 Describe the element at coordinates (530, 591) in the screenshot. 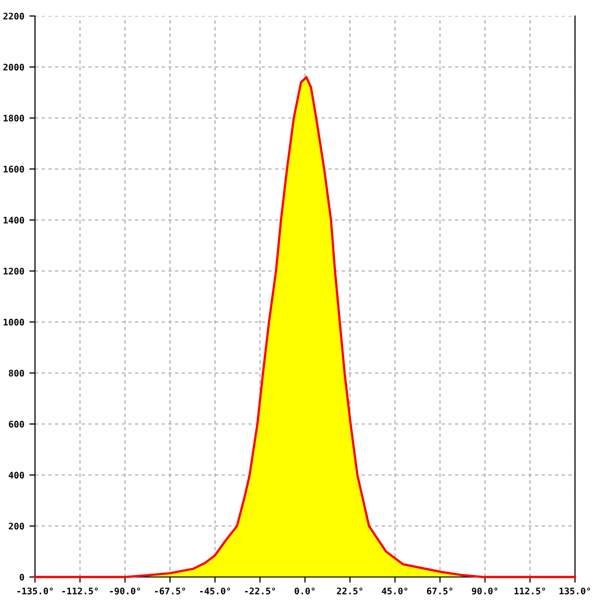

I see `x-tick-label: 112.5°` at that location.